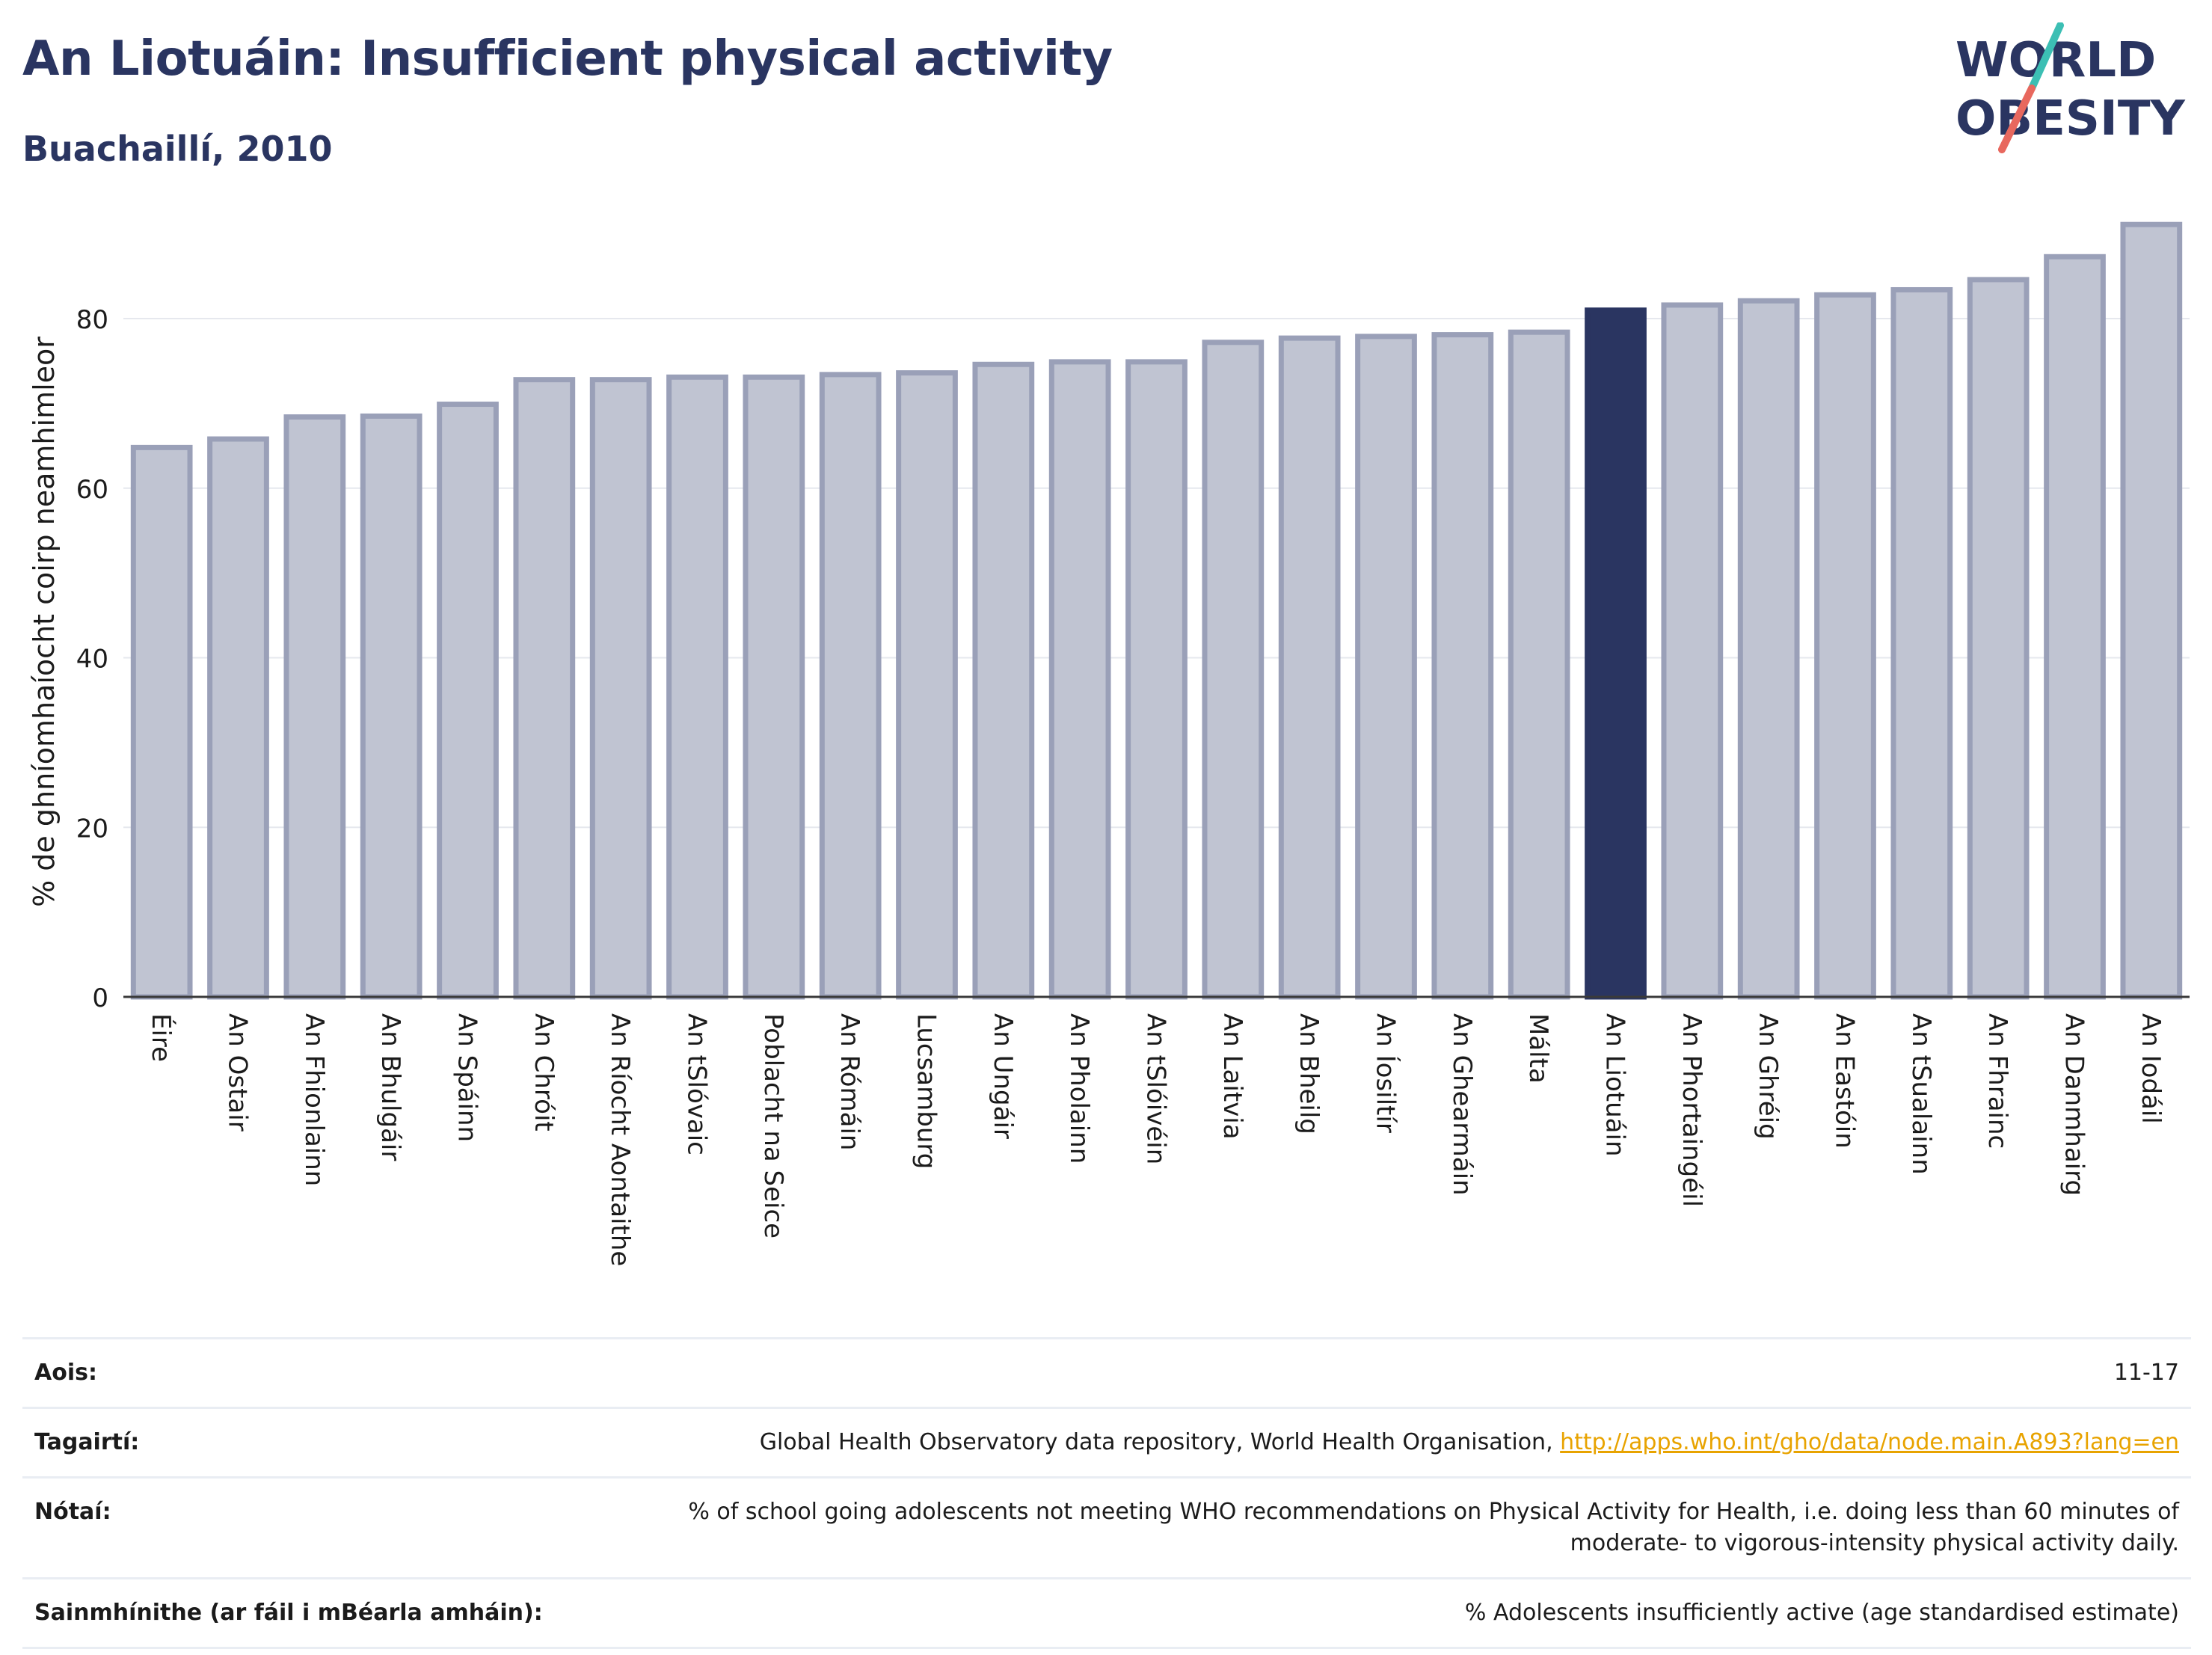  What do you see at coordinates (1386, 1073) in the screenshot?
I see `x-tick-label: An Íosiltír` at bounding box center [1386, 1073].